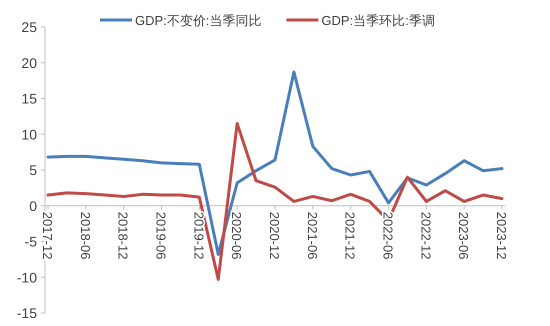 This screenshot has height=326, width=550. I want to click on y-tick-label: -15, so click(27, 313).